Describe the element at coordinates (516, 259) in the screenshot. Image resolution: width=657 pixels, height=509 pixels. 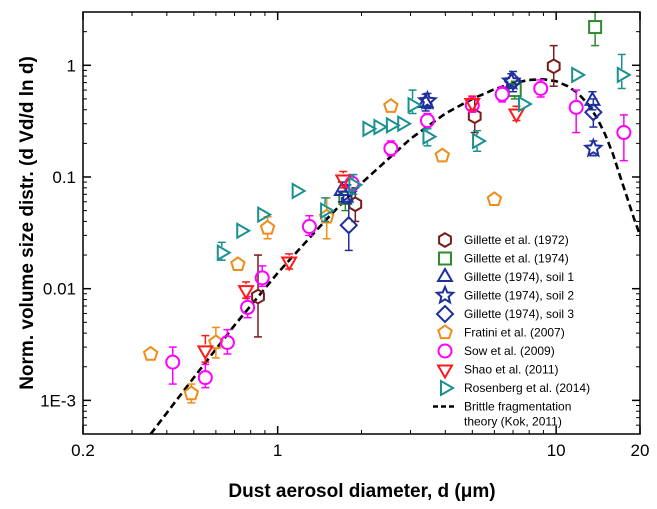
I see `legend-label: Gillette et al. (1974)` at that location.